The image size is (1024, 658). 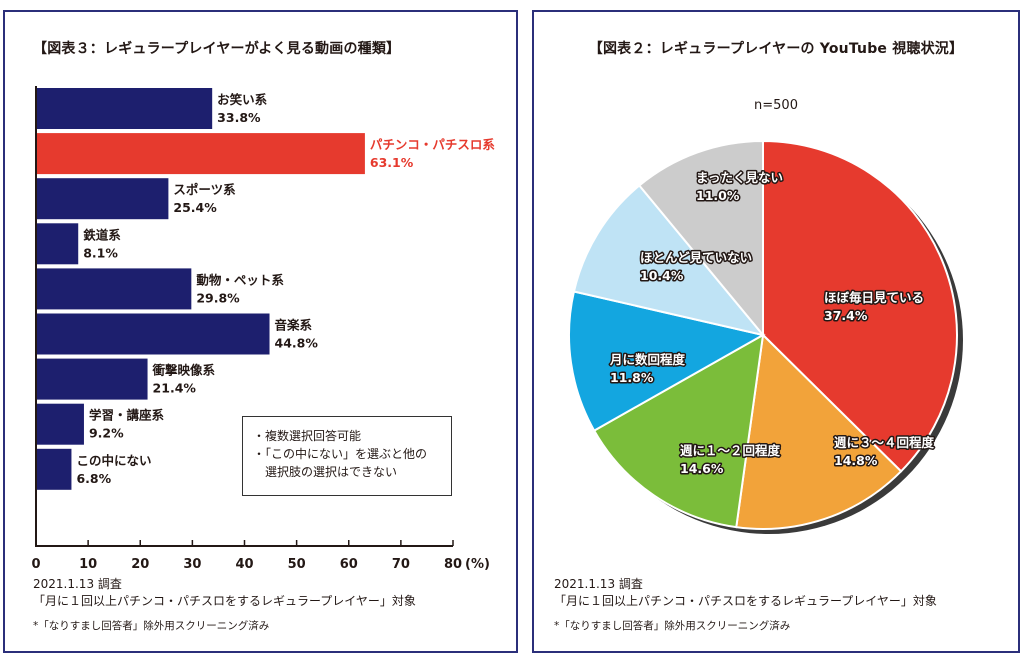 What do you see at coordinates (739, 177) in the screenshot?
I see `pie-category-label: まったく見ない` at bounding box center [739, 177].